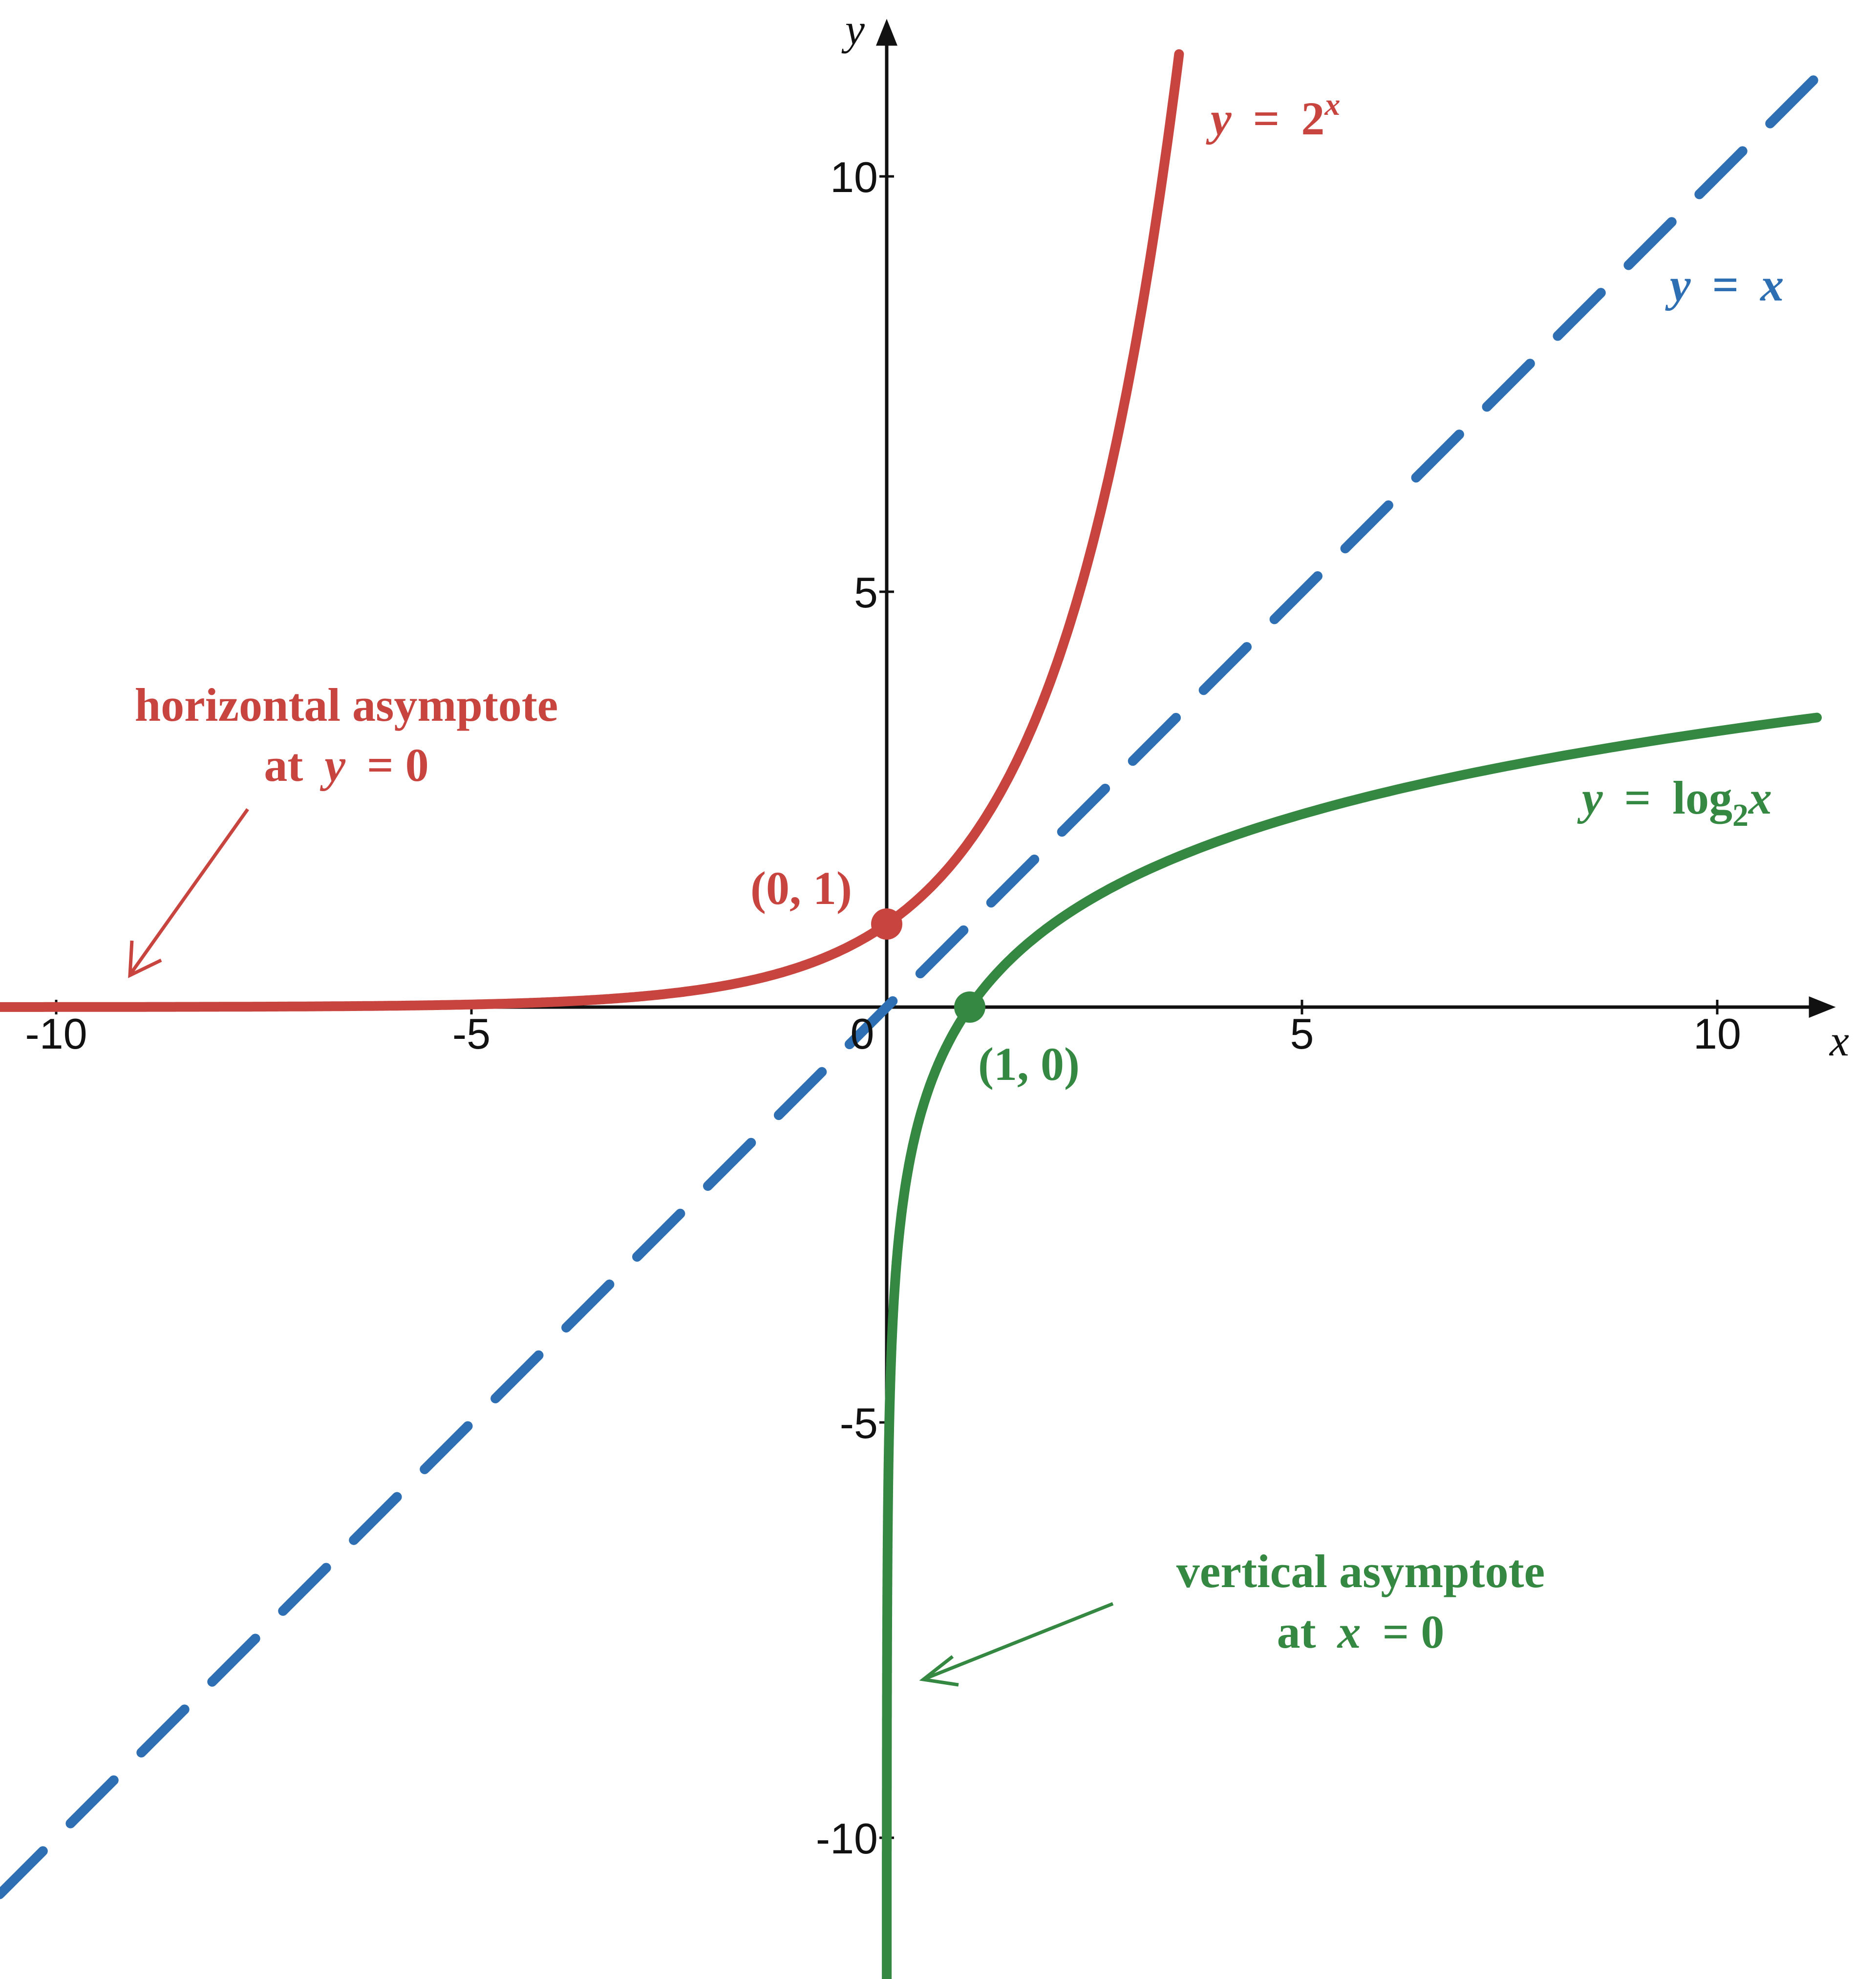 The height and width of the screenshot is (1979, 1876). Describe the element at coordinates (1361, 1632) in the screenshot. I see `annotation-vertical-line2: at x = 0` at that location.